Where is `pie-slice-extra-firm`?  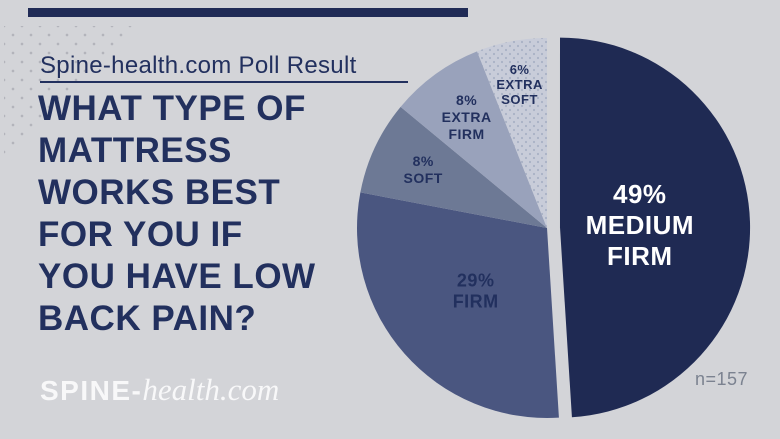
pie-slice-extra-firm is located at coordinates (473, 140).